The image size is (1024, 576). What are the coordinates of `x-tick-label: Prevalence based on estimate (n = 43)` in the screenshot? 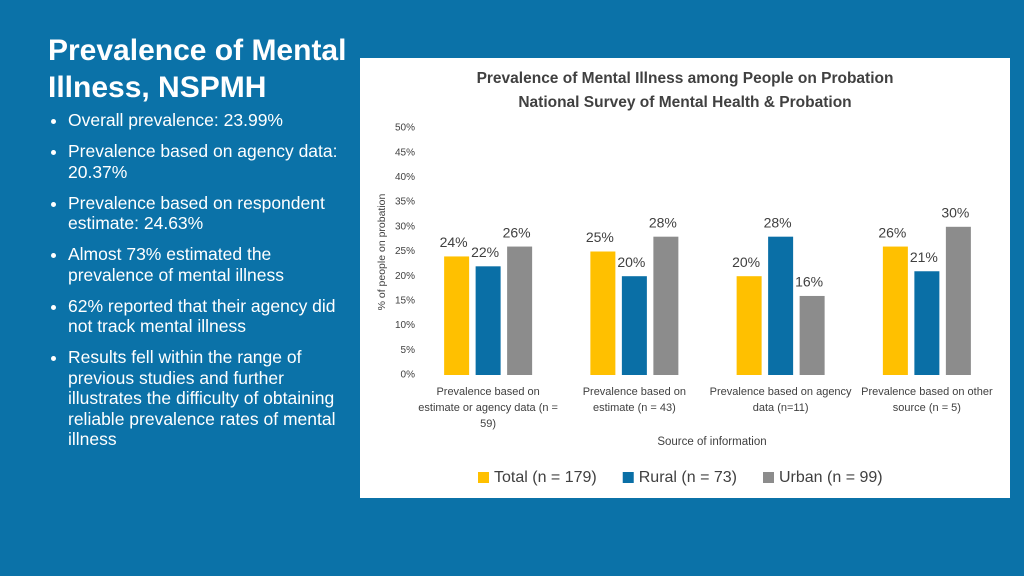 It's located at (634, 400).